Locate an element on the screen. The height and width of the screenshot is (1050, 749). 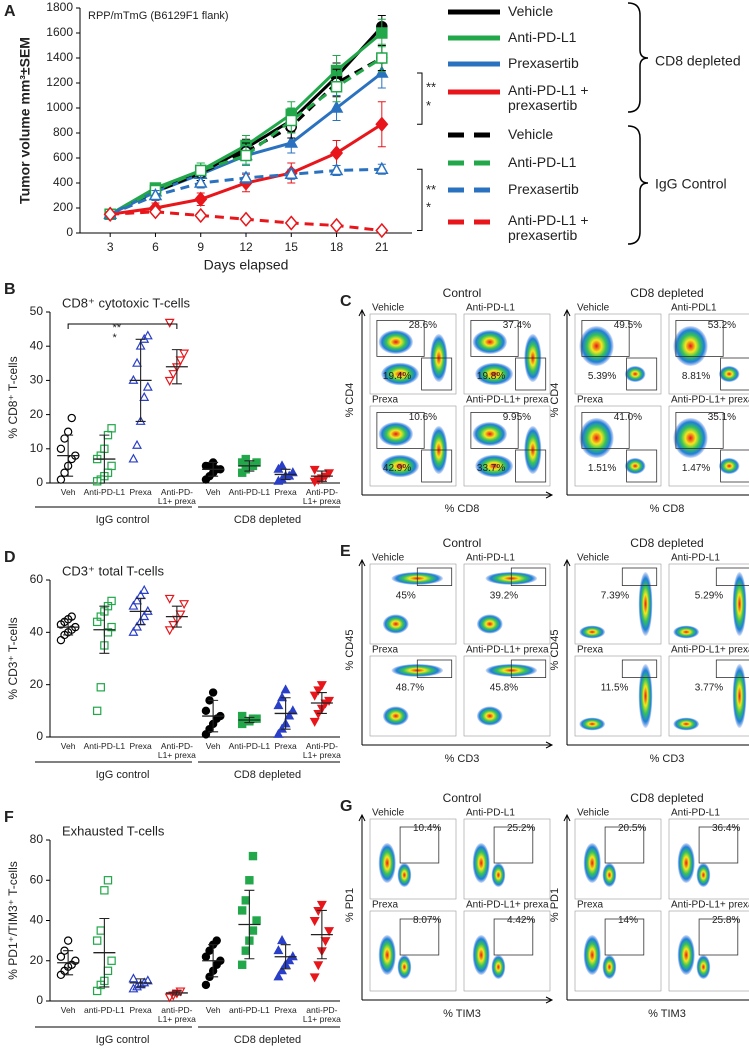
gate-percent: 10.6% is located at coordinates (423, 417).